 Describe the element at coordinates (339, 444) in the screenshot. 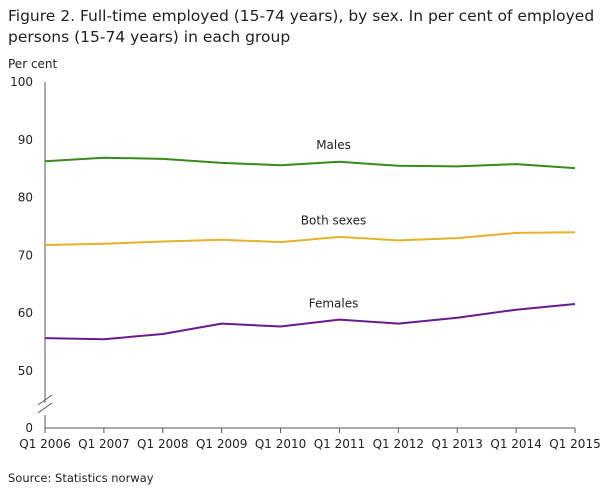

I see `x-tick-label: Q1 2011` at that location.